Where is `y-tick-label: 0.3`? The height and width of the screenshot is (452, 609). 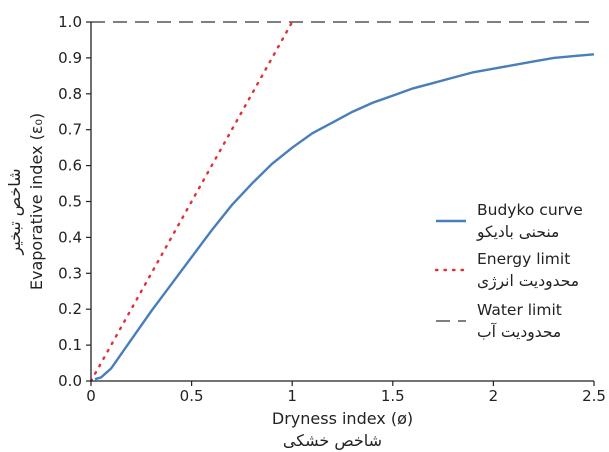 y-tick-label: 0.3 is located at coordinates (70, 273).